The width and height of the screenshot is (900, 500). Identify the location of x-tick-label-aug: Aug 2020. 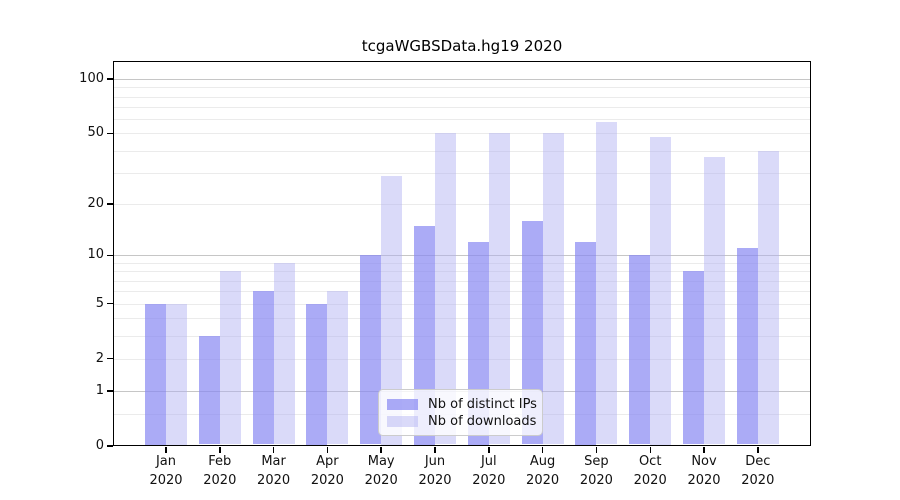
(543, 471).